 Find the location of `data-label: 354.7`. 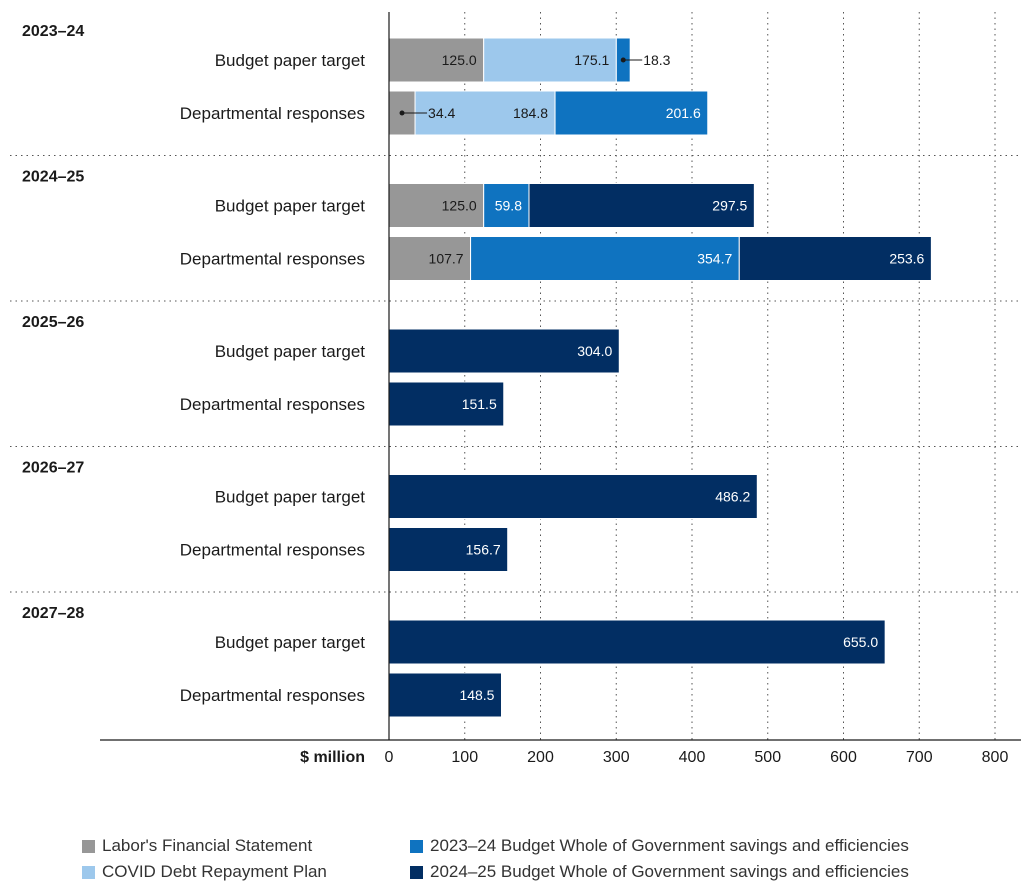

data-label: 354.7 is located at coordinates (714, 259).